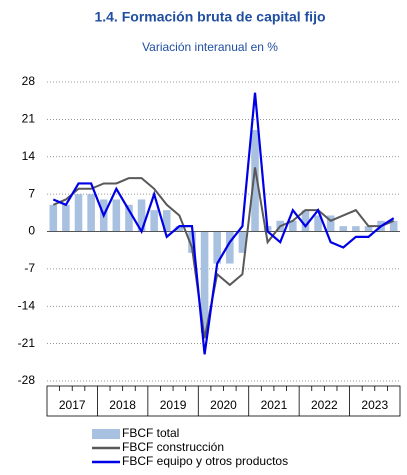  I want to click on y-tick-label: 7, so click(31, 193).